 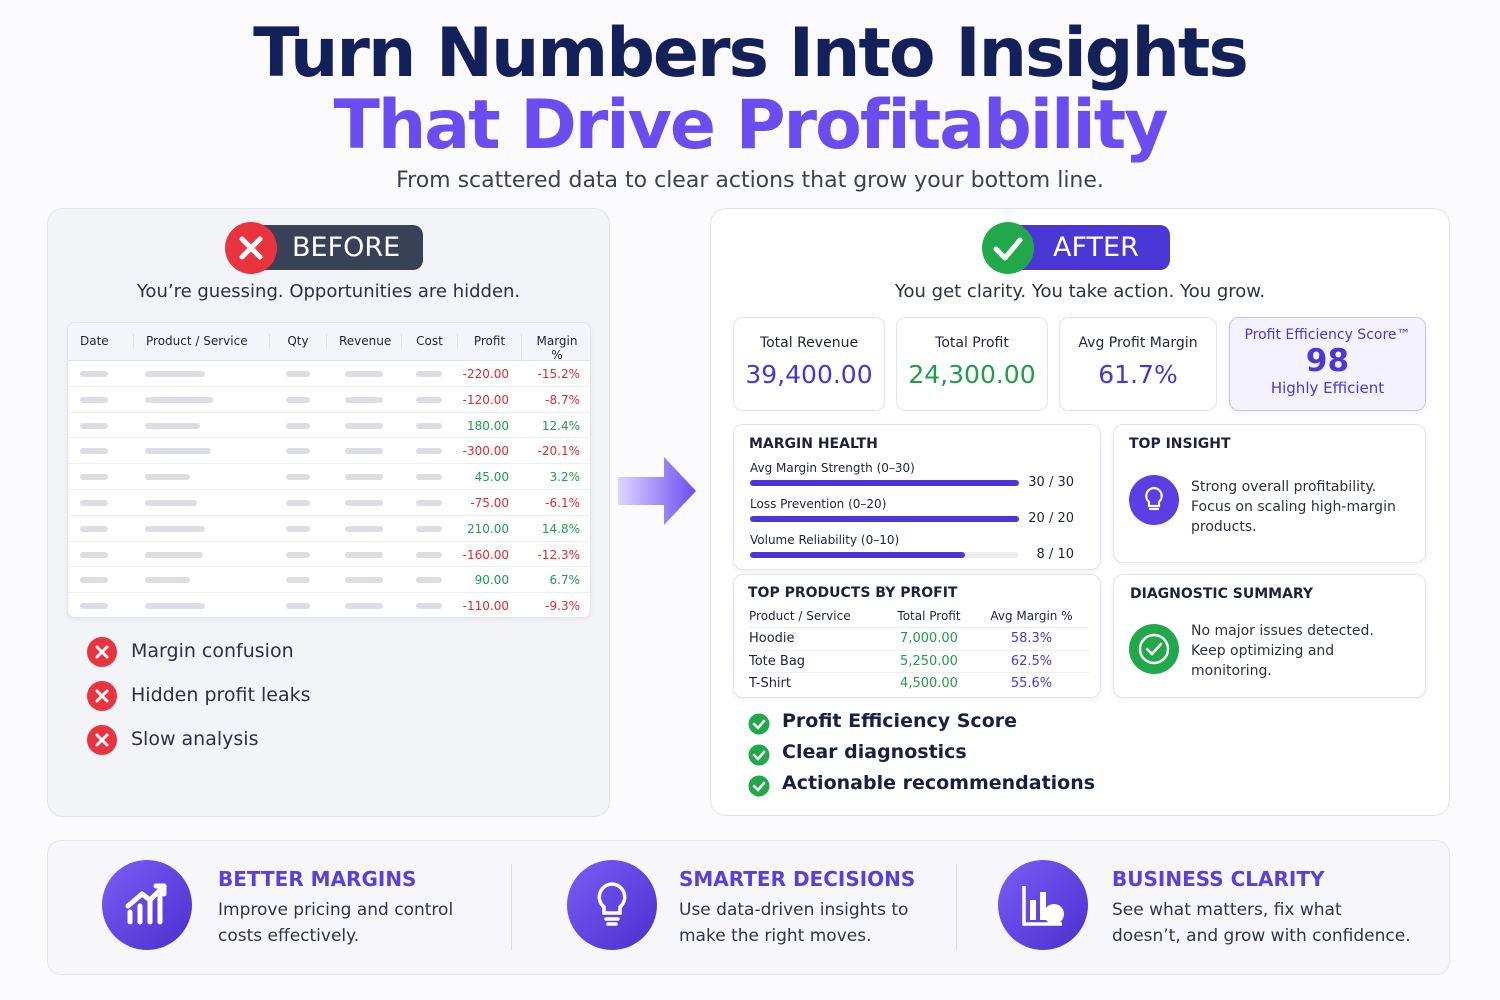 What do you see at coordinates (1222, 594) in the screenshot?
I see `card-title: DIAGNOSTIC SUMMARY` at bounding box center [1222, 594].